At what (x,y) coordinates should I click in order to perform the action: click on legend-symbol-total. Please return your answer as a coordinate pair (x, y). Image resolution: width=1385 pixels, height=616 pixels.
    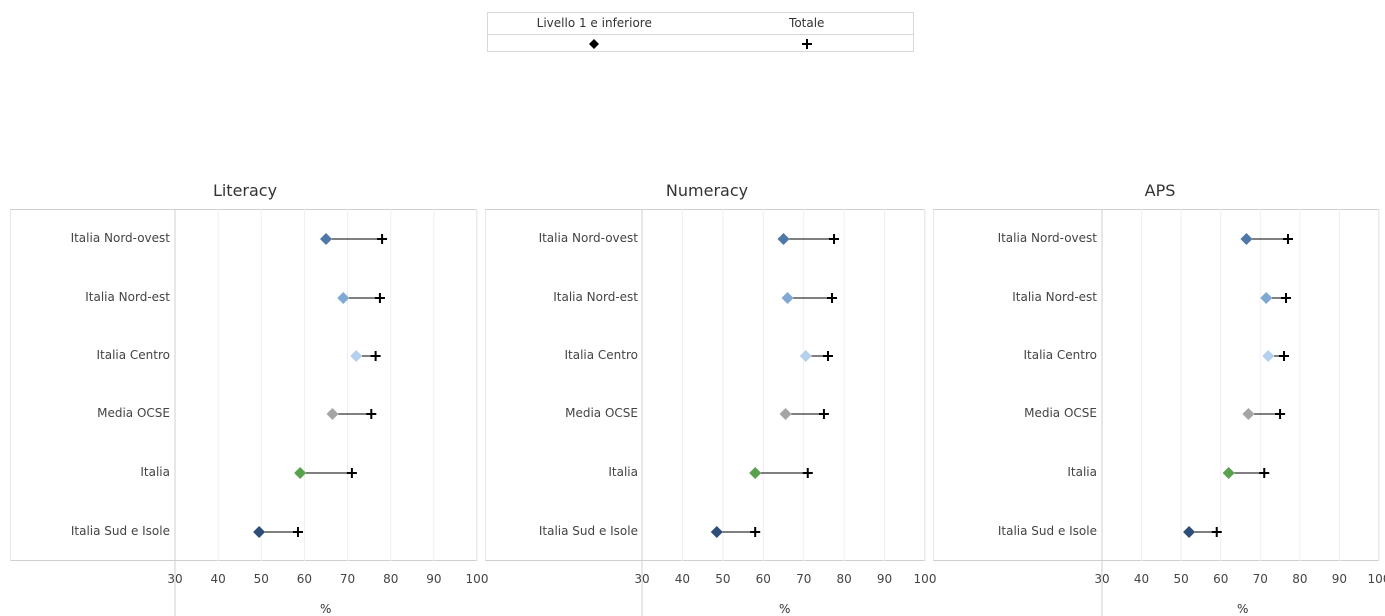
    Looking at the image, I should click on (807, 43).